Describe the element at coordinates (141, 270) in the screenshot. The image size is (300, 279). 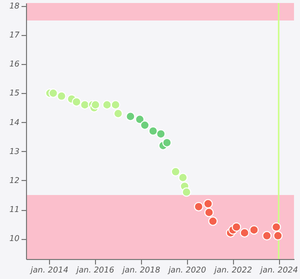
I see `x-tick-label: jan. 2018` at that location.